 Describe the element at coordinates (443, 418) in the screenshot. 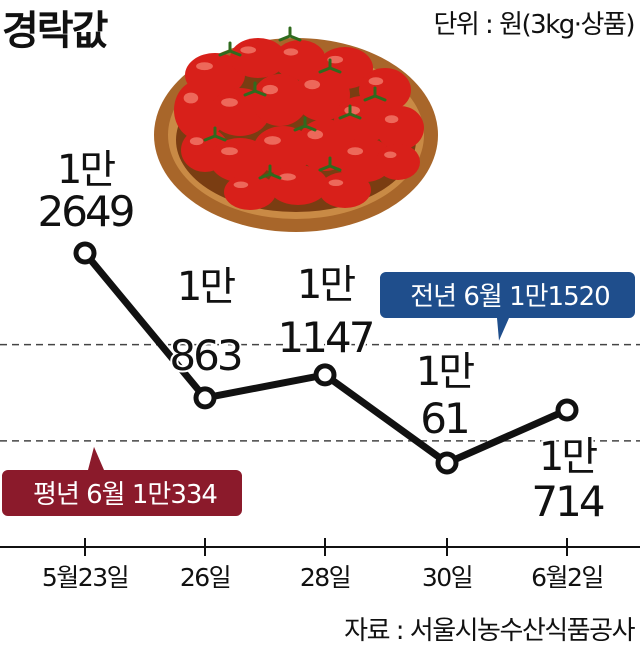

I see `data-label-line2: 61` at that location.